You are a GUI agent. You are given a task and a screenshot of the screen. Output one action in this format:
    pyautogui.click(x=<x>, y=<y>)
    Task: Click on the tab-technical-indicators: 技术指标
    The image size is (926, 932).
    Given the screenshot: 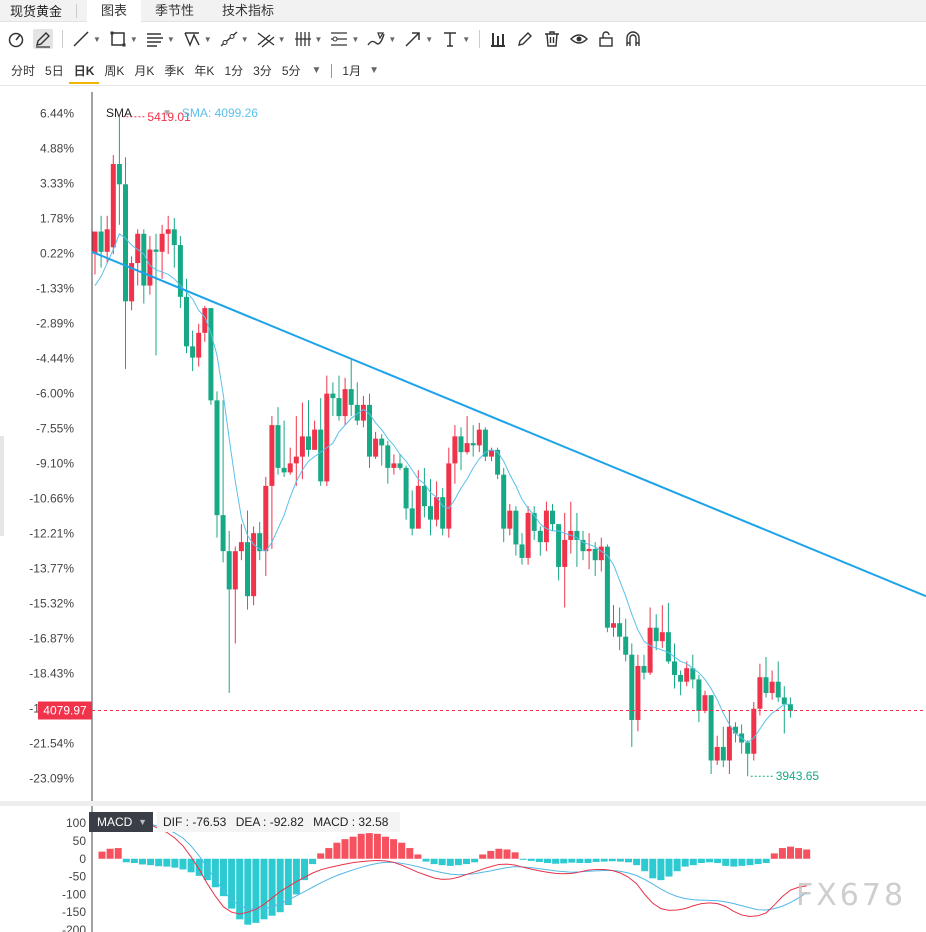 What is the action you would take?
    pyautogui.click(x=248, y=10)
    